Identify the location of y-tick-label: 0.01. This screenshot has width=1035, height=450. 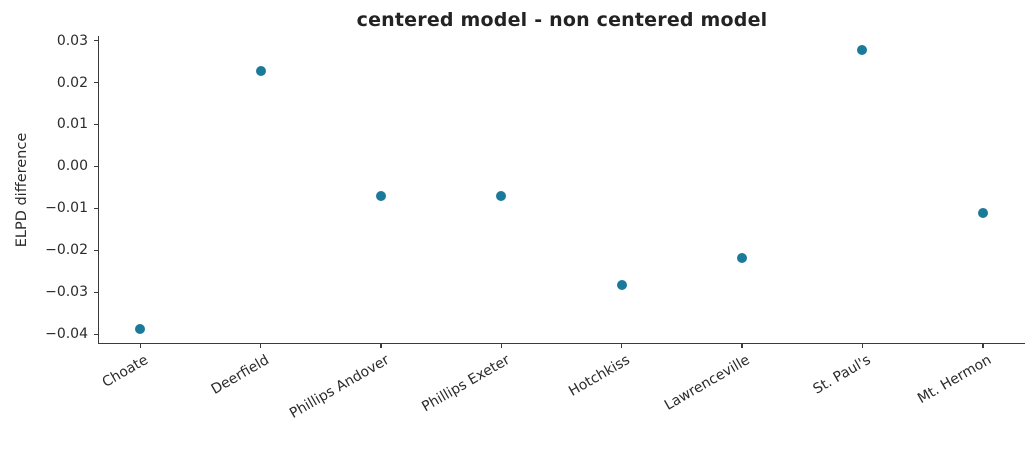
(72, 124).